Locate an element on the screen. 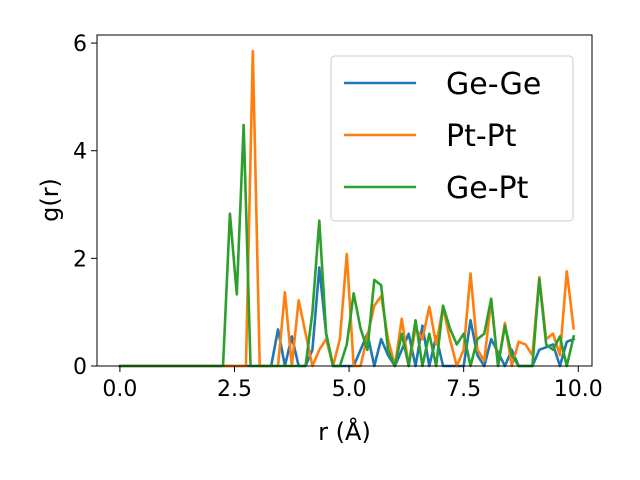 The width and height of the screenshot is (640, 480). x-tick-label: 7.5 is located at coordinates (463, 389).